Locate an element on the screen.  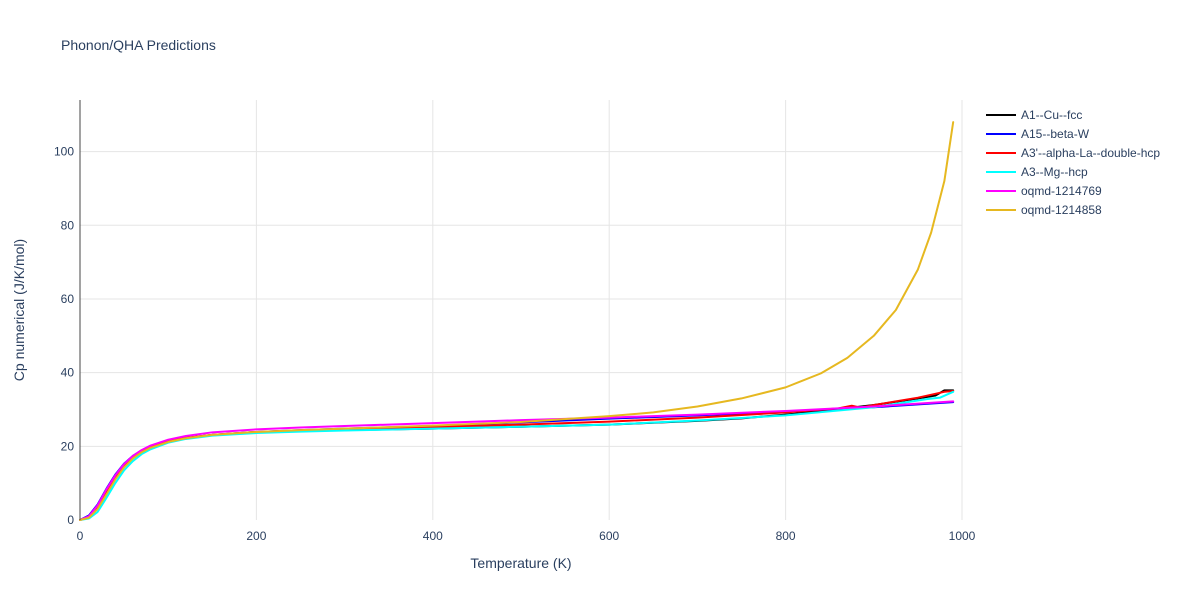
y-axis-title: Cp numerical (J/K/mol) is located at coordinates (19, 310).